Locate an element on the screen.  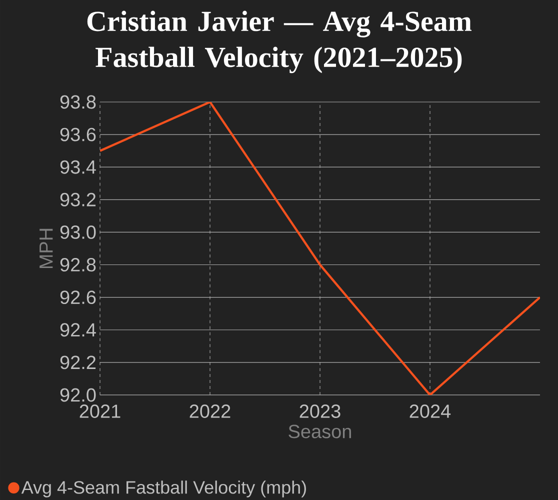
y-tick-label: 92.2 is located at coordinates (78, 363).